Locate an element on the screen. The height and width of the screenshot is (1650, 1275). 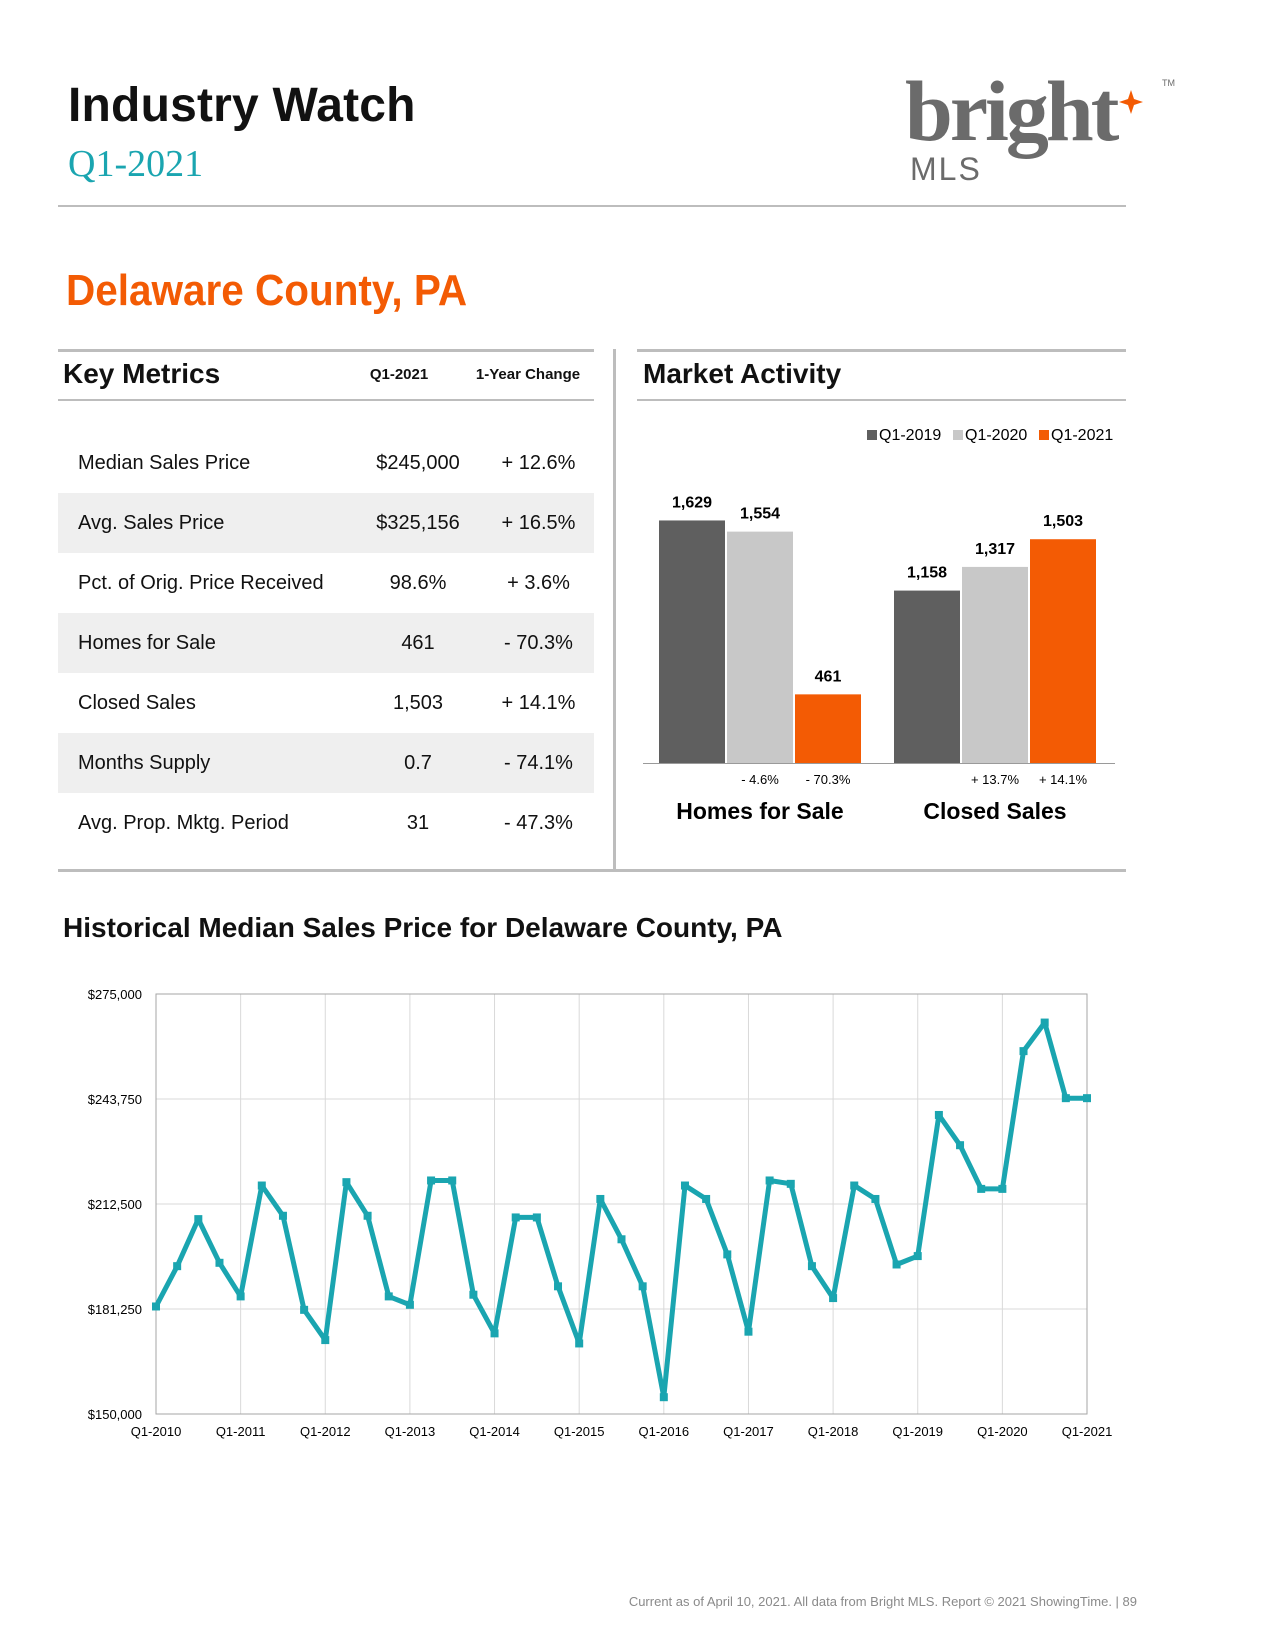
x-tick-label: Q1-2014 is located at coordinates (494, 1431).